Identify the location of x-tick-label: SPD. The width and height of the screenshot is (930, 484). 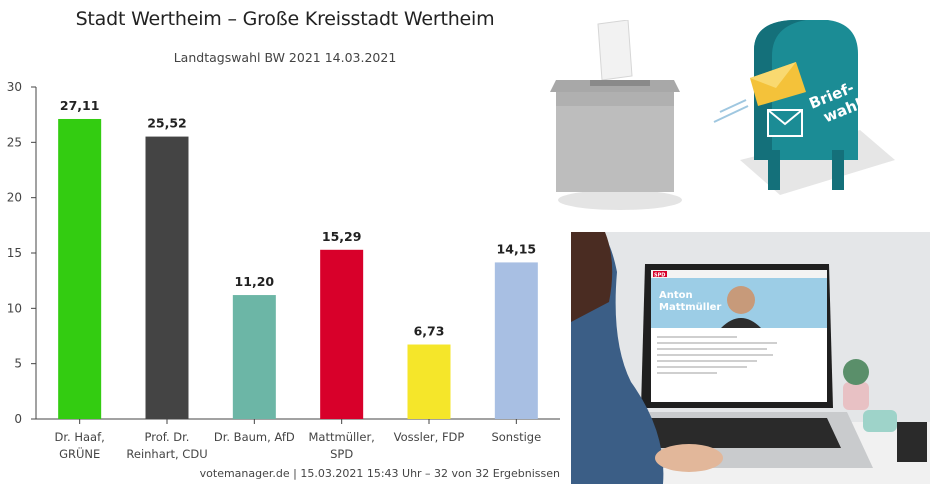
(341, 454).